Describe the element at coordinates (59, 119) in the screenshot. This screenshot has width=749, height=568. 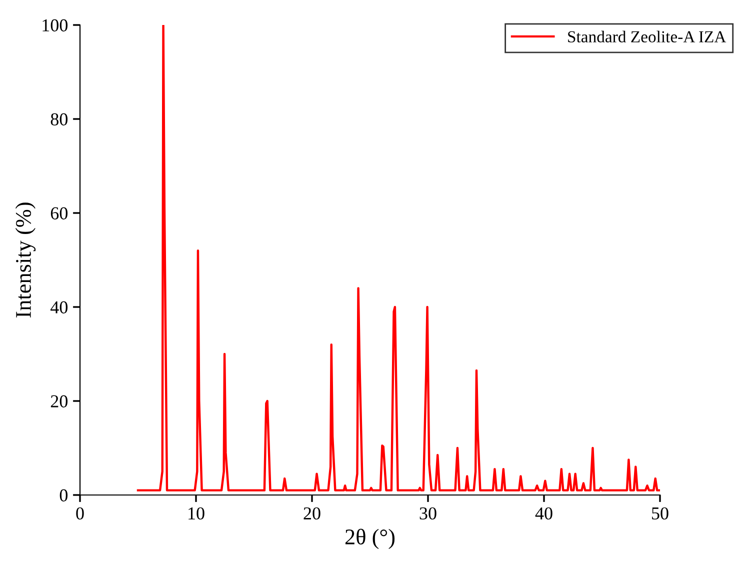
I see `y-tick-label: 80` at that location.